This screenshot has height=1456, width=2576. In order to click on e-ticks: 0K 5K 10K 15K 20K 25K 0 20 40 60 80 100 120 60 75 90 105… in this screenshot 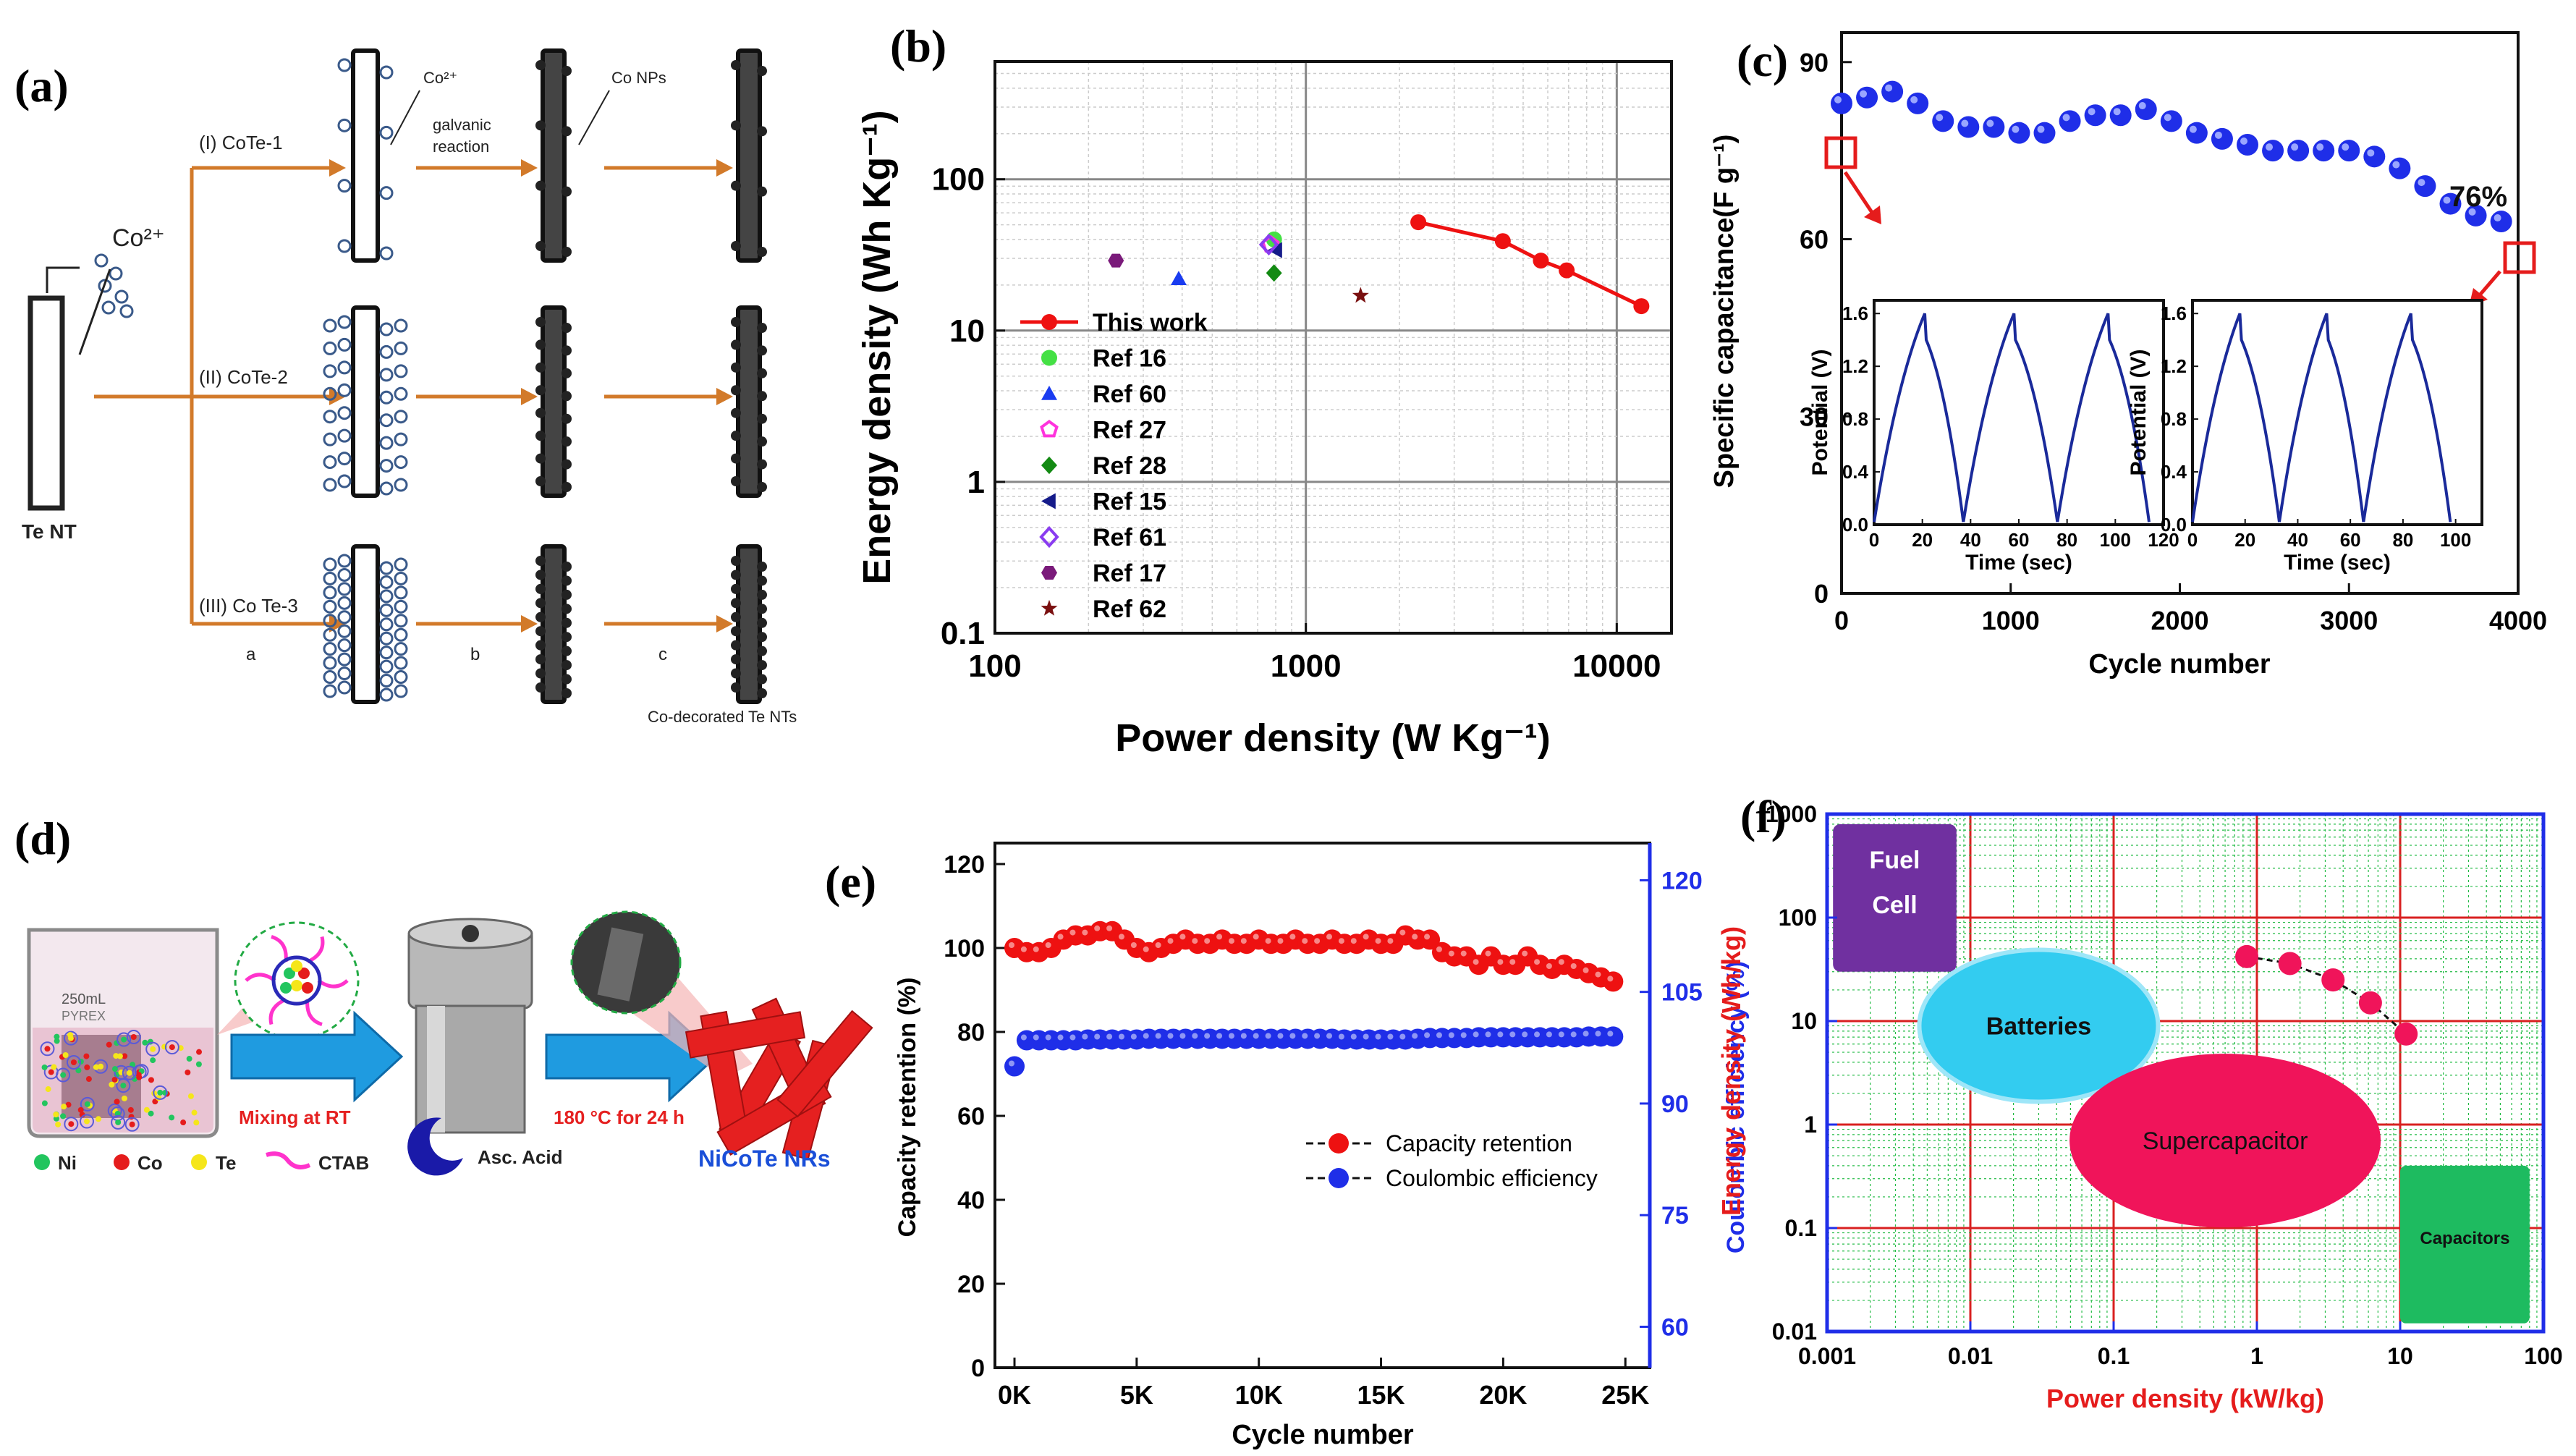, I will do `click(1323, 1126)`.